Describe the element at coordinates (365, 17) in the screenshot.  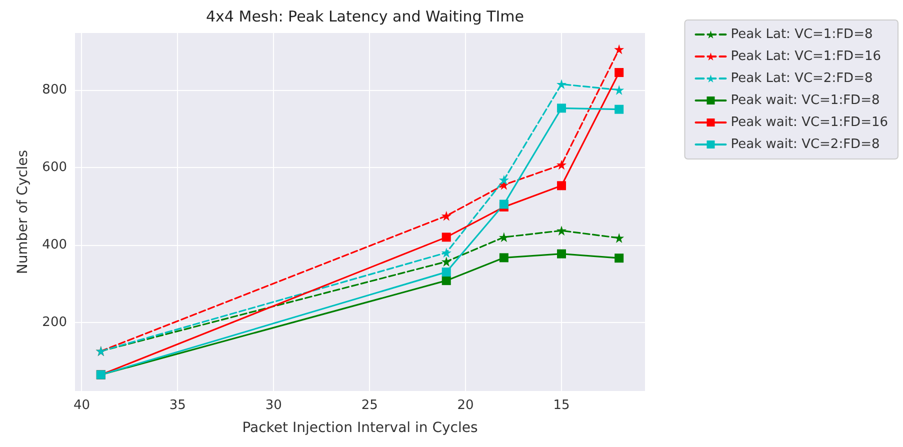
I see `chart-title: 4x4 Mesh: Peak Latency and Waiting TIme` at that location.